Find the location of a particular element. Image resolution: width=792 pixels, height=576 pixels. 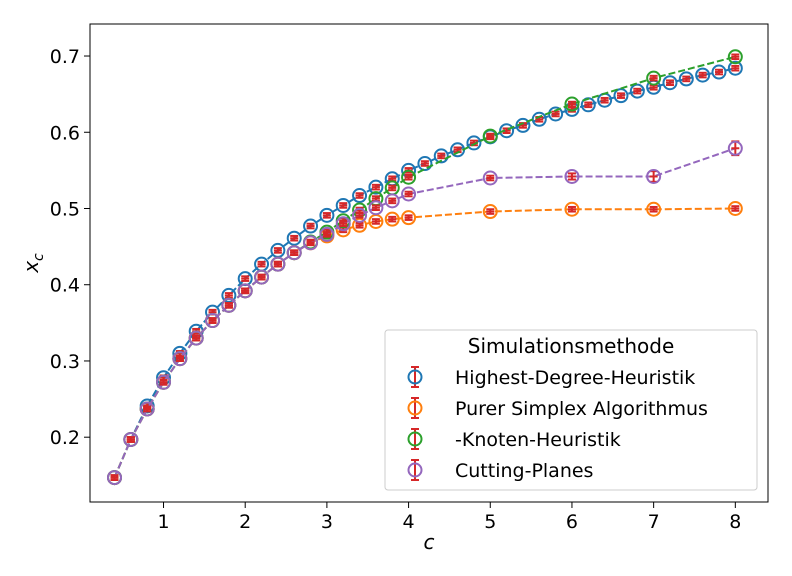

y-tick-label: 0.5 is located at coordinates (65, 209).